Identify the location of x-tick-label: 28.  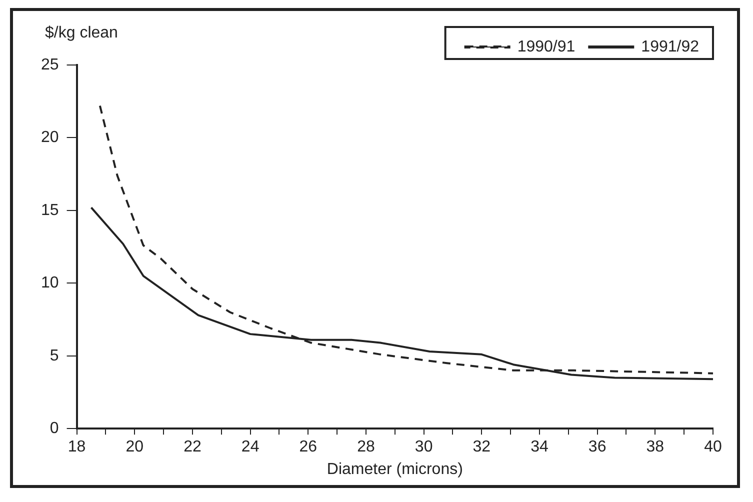
(366, 447).